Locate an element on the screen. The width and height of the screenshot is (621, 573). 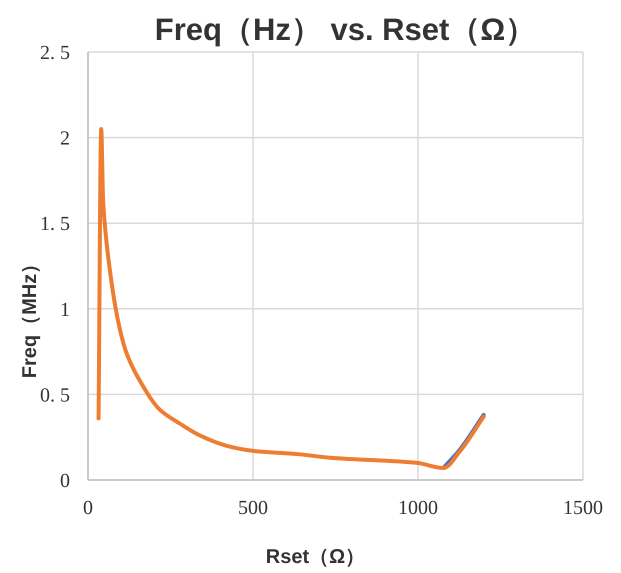
y-axis-title: Freq（MHz） is located at coordinates (30, 316).